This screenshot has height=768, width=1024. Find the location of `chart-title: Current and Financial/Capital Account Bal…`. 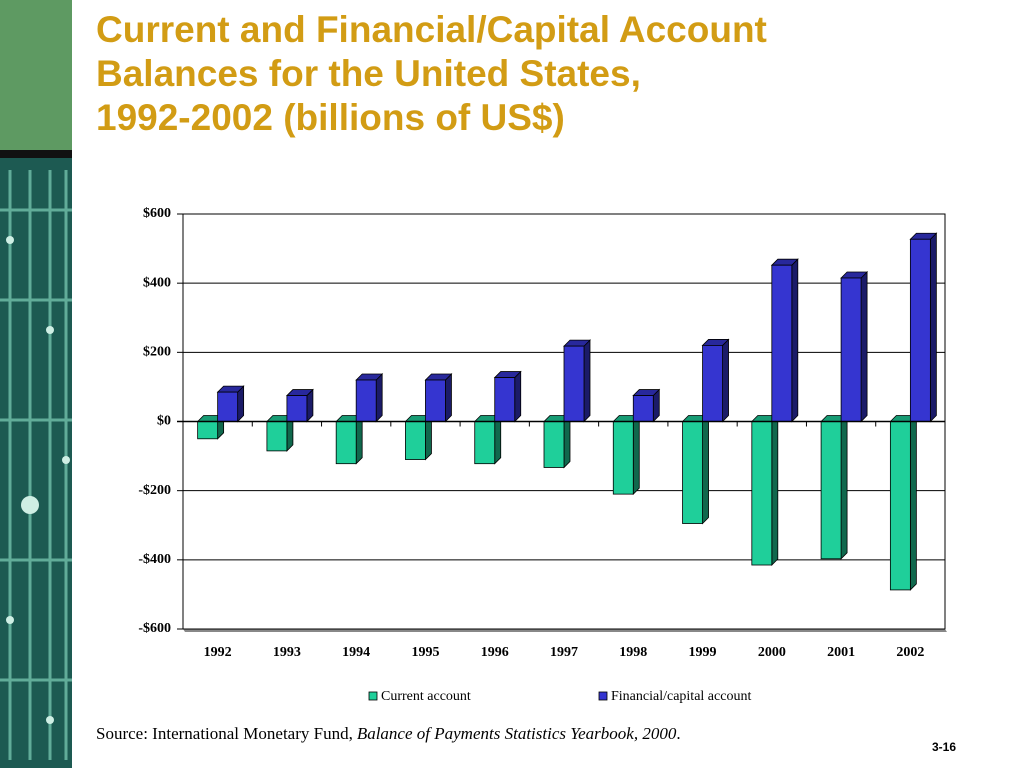

chart-title: Current and Financial/Capital Account Bal… is located at coordinates (431, 74).